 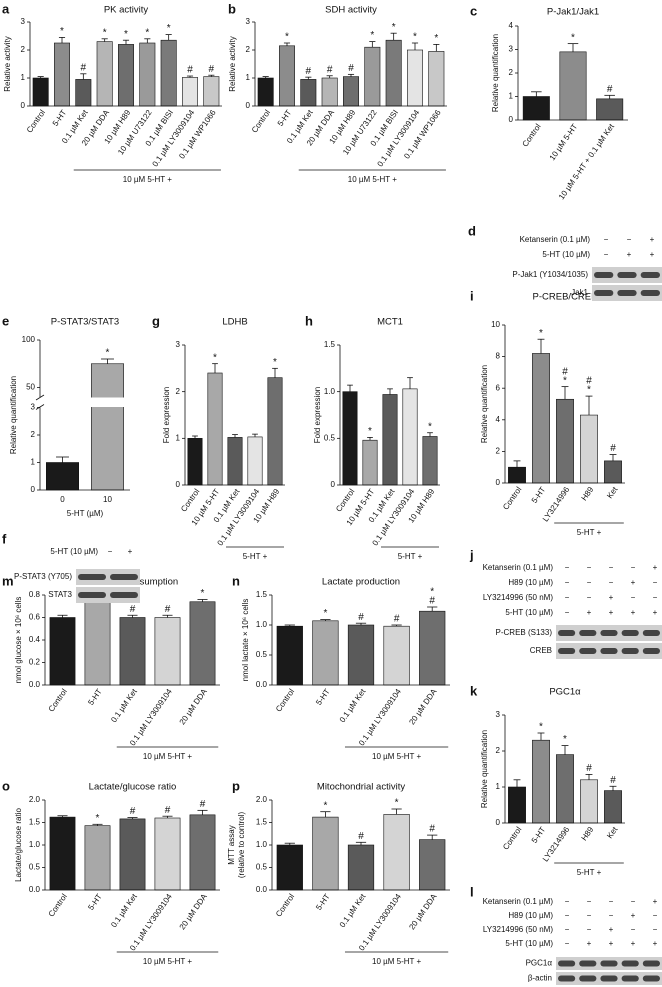 What do you see at coordinates (262, 889) in the screenshot?
I see `y-tick-label: 0.0` at bounding box center [262, 889].